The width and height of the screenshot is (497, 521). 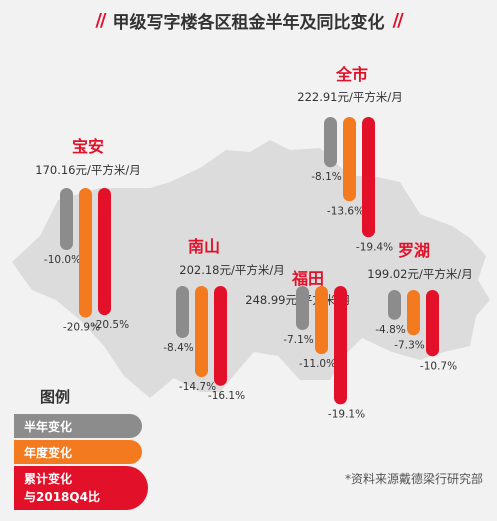 What do you see at coordinates (81, 328) in the screenshot?
I see `data-label-annual: -20.9%` at bounding box center [81, 328].